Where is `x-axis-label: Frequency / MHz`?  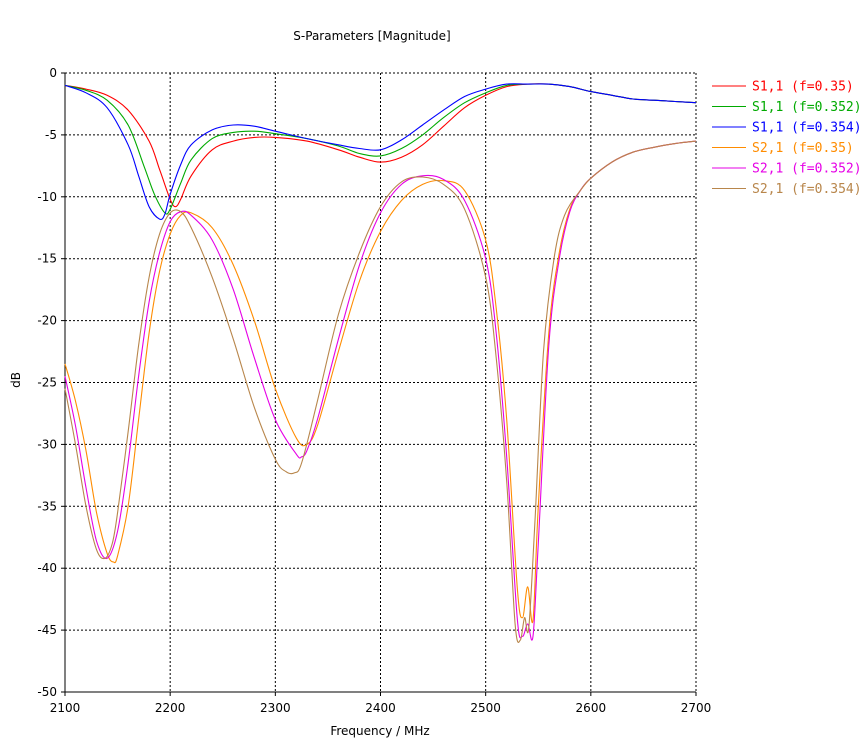 x-axis-label: Frequency / MHz is located at coordinates (379, 731).